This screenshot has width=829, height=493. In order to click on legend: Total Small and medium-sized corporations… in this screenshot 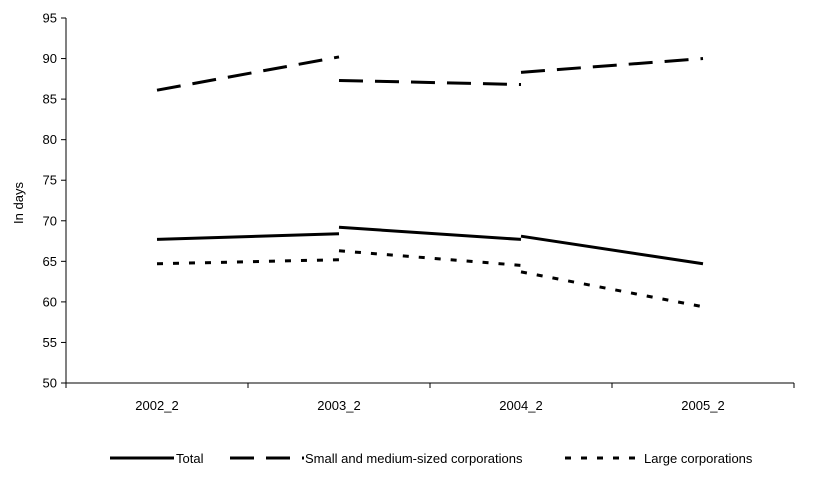, I will do `click(431, 458)`.